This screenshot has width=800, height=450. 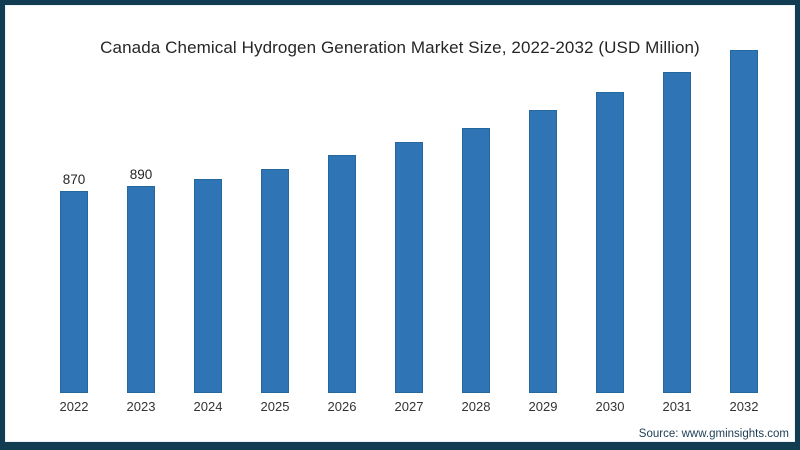 What do you see at coordinates (713, 434) in the screenshot?
I see `source-text: Source: www.gminsights.com` at bounding box center [713, 434].